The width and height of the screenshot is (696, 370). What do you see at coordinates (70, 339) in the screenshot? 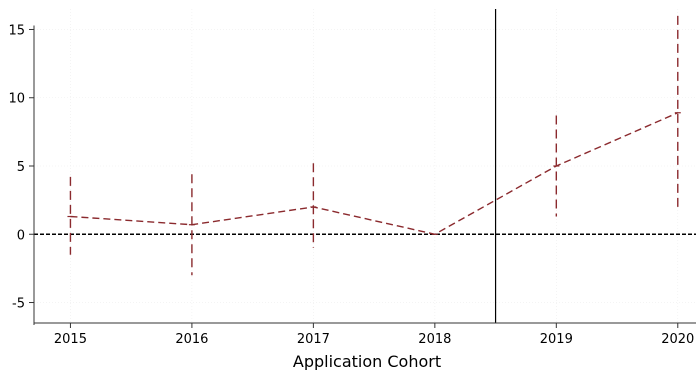
I see `x-tick-label-0: 2015` at bounding box center [70, 339].